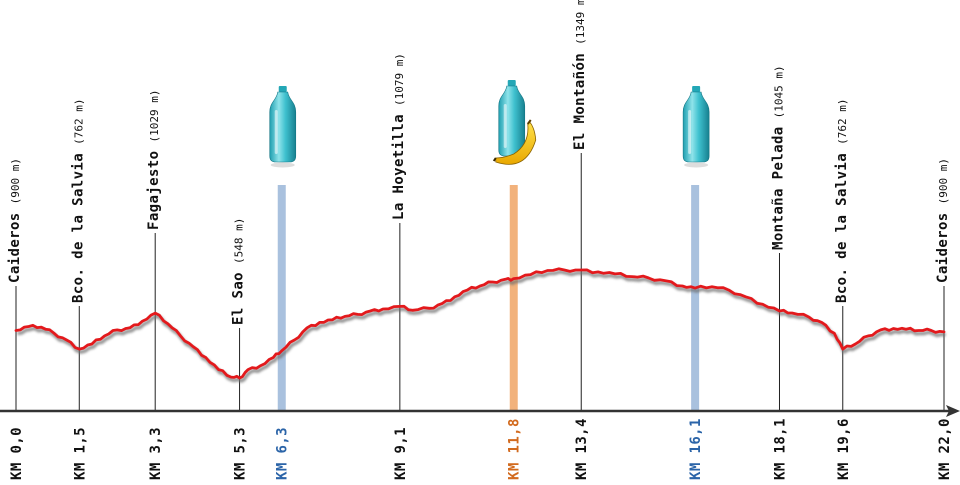 The width and height of the screenshot is (960, 485). Describe the element at coordinates (239, 298) in the screenshot. I see `waypoint-name: El Sao` at that location.